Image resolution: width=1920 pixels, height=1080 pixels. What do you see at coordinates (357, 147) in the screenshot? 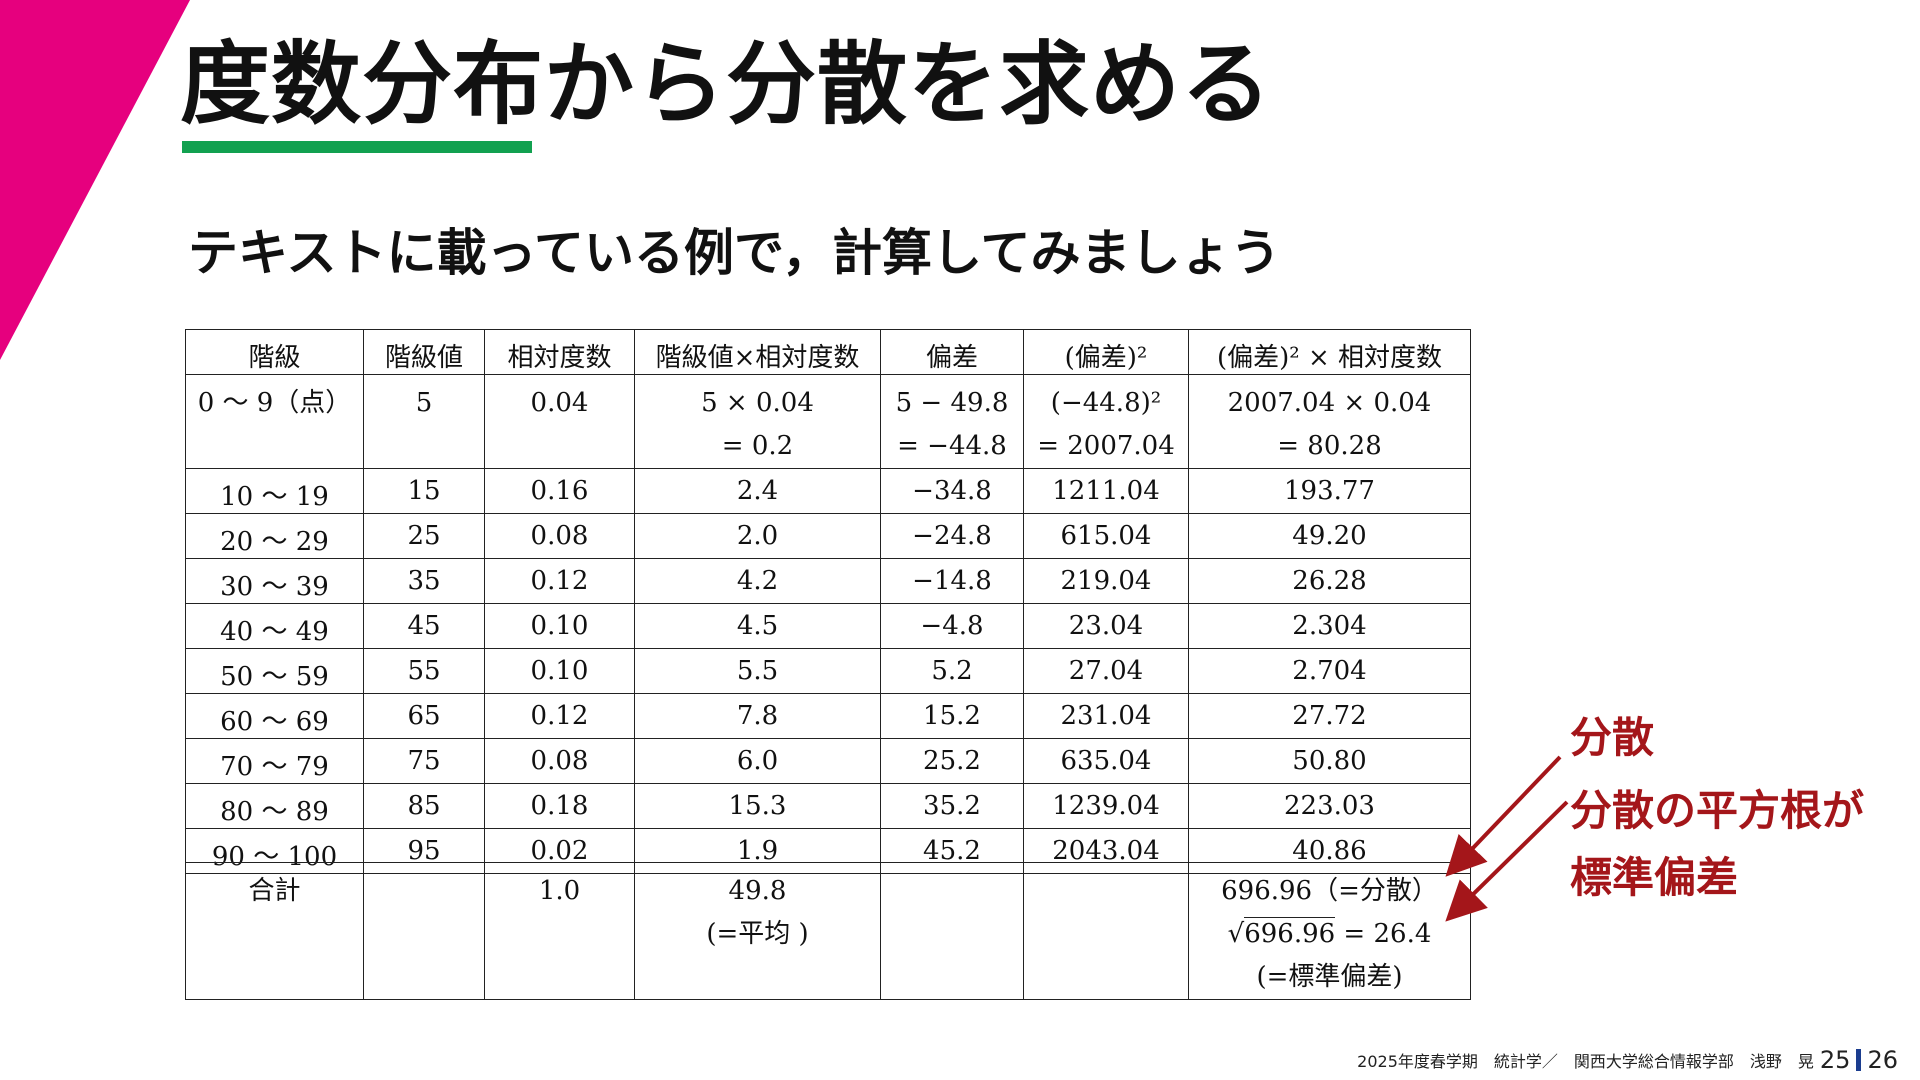
I see `title-underline` at bounding box center [357, 147].